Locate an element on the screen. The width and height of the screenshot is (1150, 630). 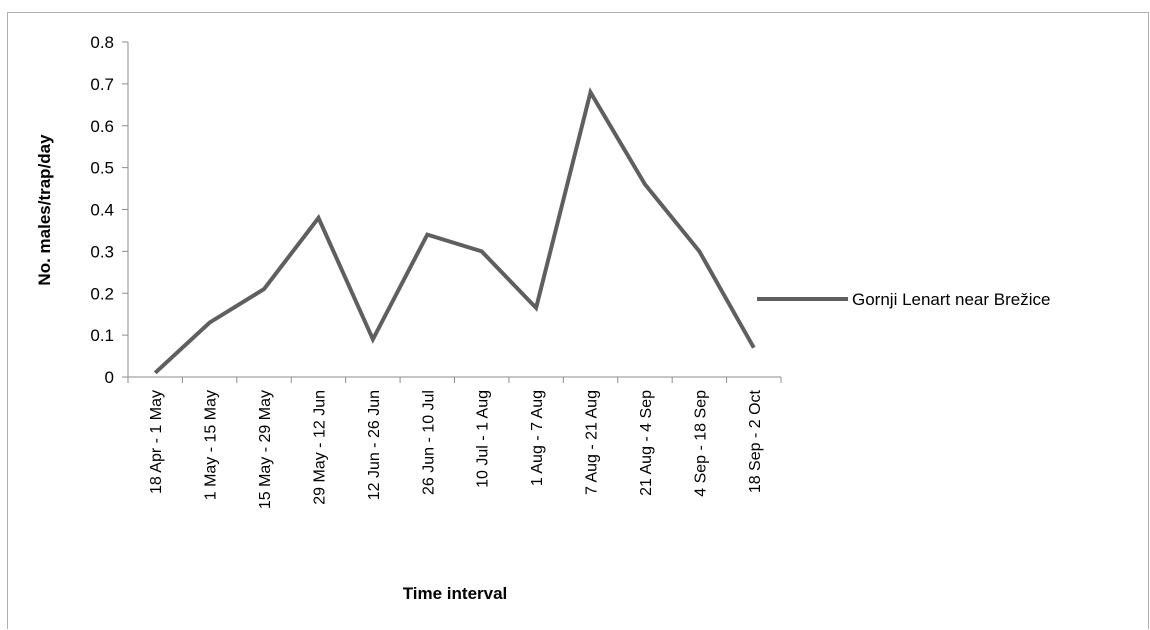
x-category-label: 29 May - 12 Jun is located at coordinates (319, 447).